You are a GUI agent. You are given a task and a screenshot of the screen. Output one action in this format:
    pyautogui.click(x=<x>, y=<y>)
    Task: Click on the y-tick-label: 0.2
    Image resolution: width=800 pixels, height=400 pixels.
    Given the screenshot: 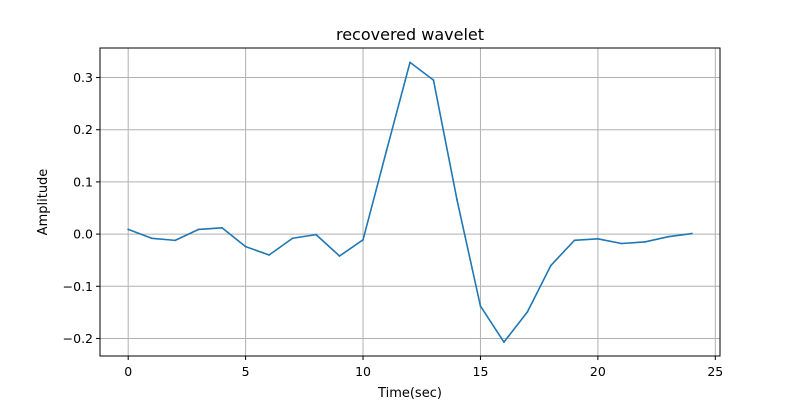 What is the action you would take?
    pyautogui.click(x=83, y=129)
    